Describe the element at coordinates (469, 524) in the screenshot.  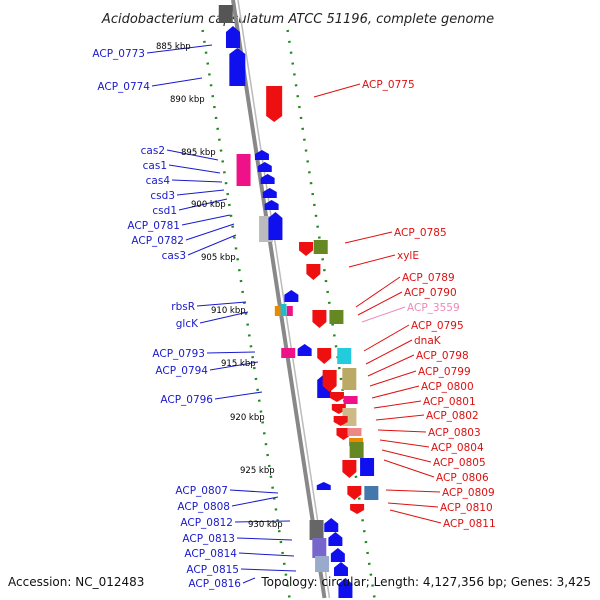
I see `gene-label-right: ACP_0811` at that location.